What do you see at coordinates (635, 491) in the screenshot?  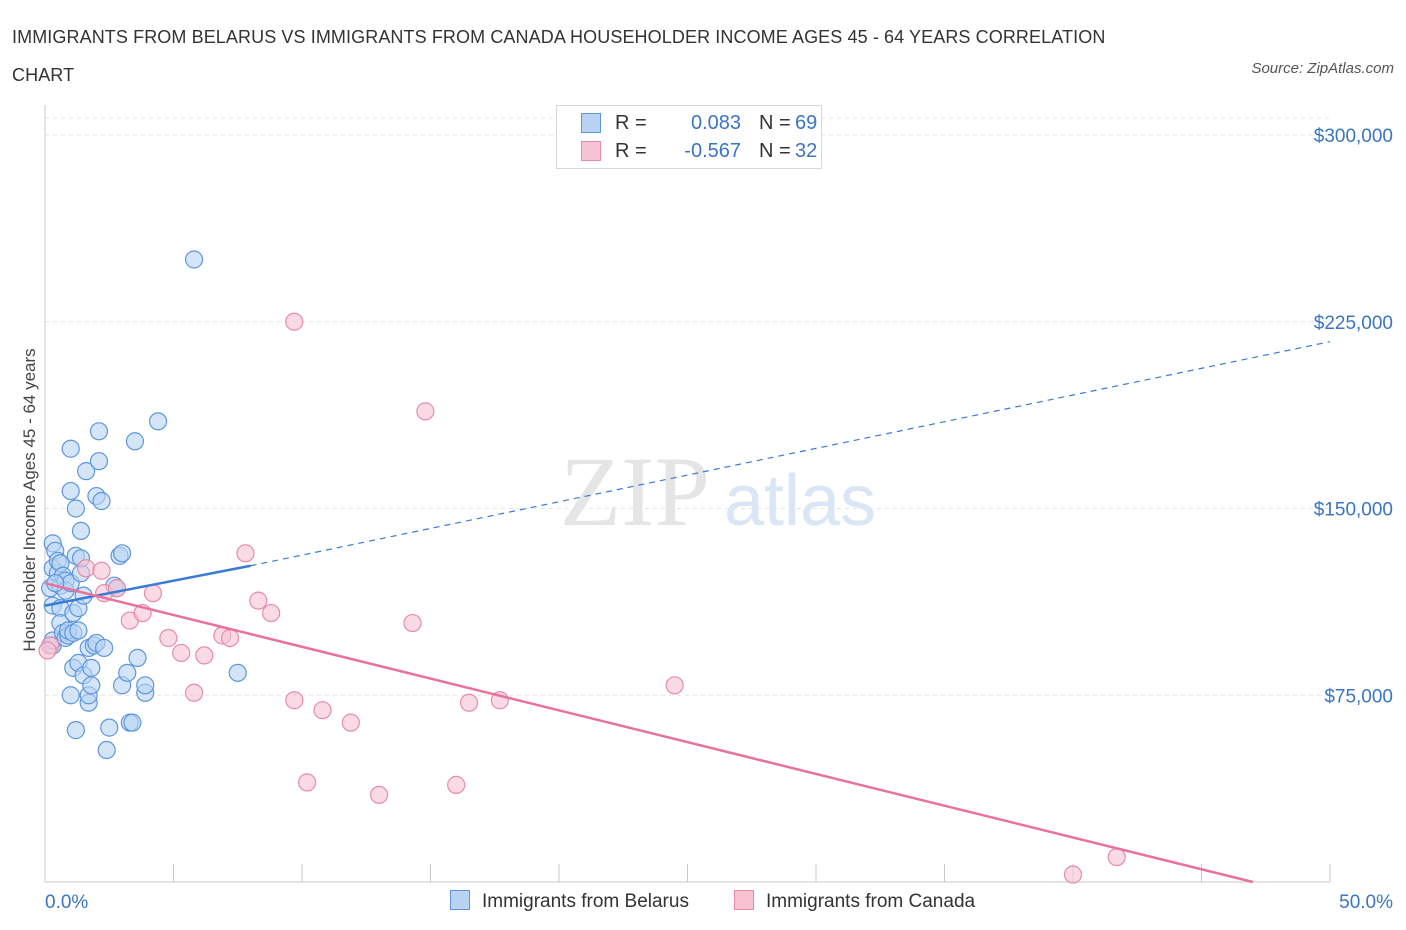 I see `watermark-zip: ZIP` at bounding box center [635, 491].